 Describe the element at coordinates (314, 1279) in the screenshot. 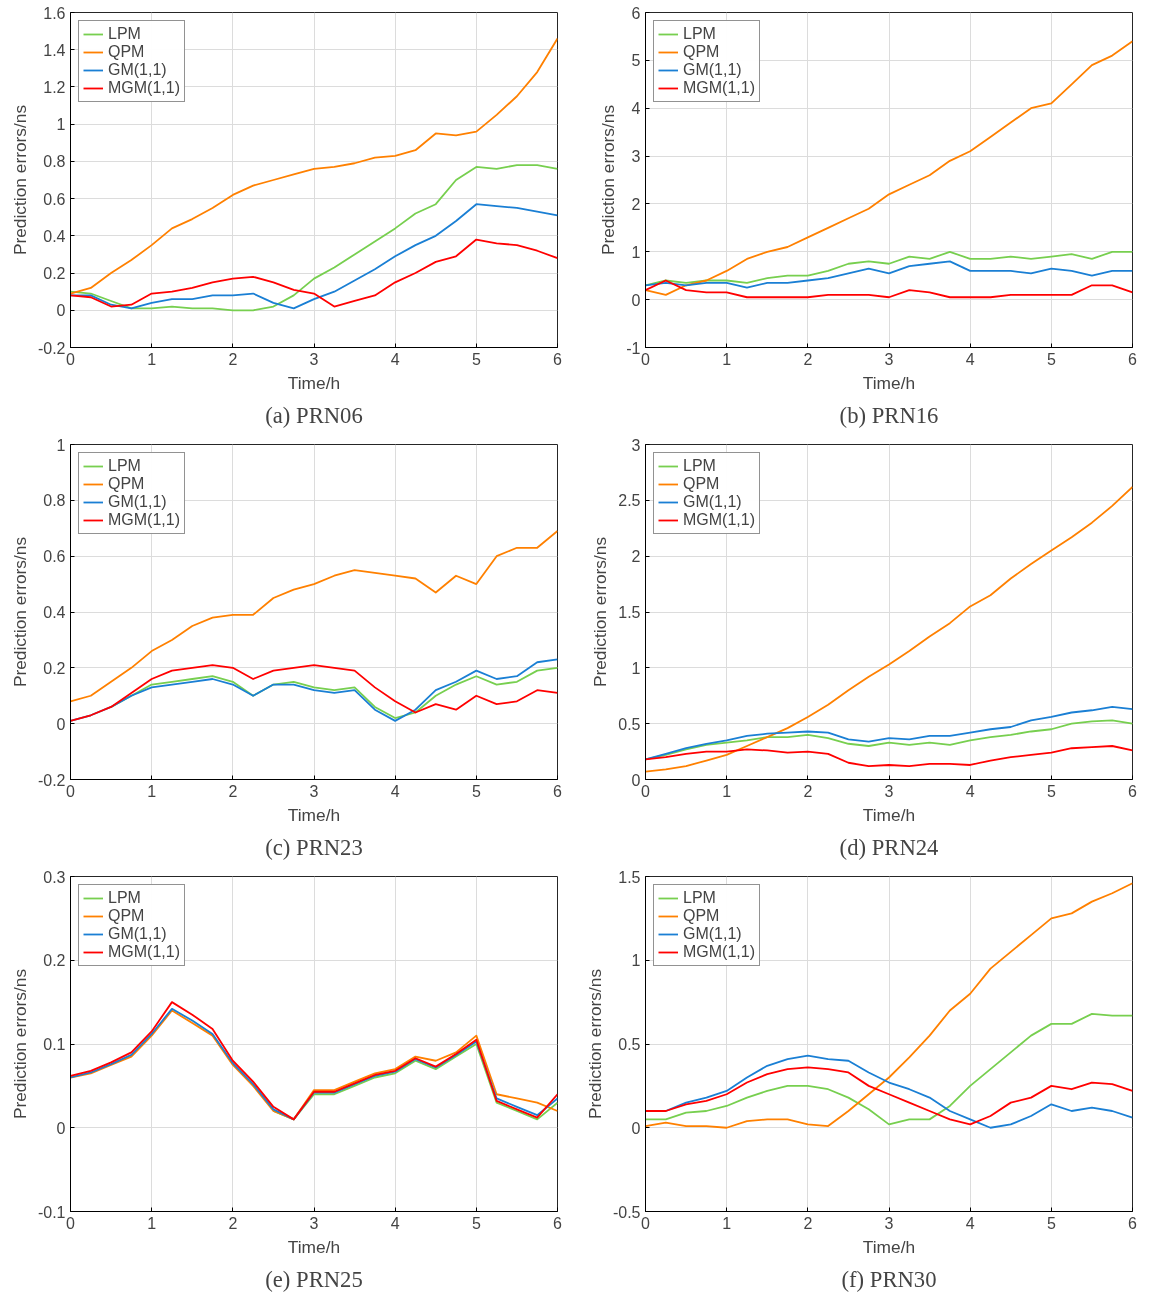

I see `text: (e) PRN25` at that location.